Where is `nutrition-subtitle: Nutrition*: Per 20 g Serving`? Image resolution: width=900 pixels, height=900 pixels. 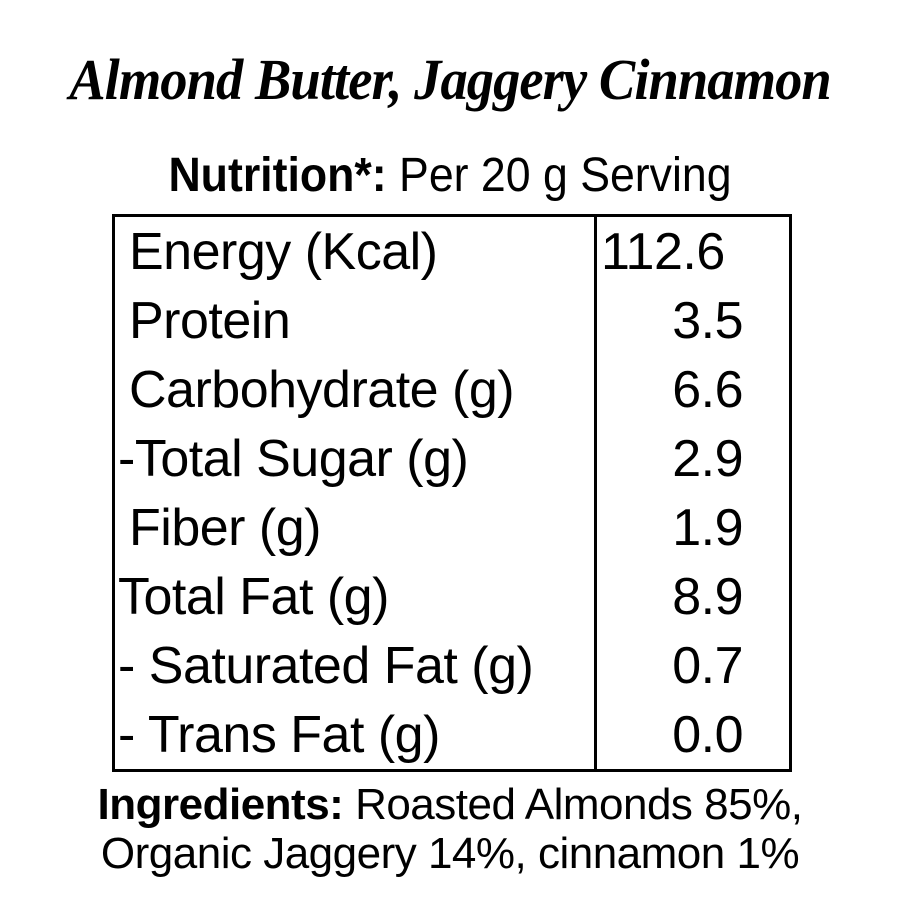
nutrition-subtitle: Nutrition*: Per 20 g Serving is located at coordinates (450, 175).